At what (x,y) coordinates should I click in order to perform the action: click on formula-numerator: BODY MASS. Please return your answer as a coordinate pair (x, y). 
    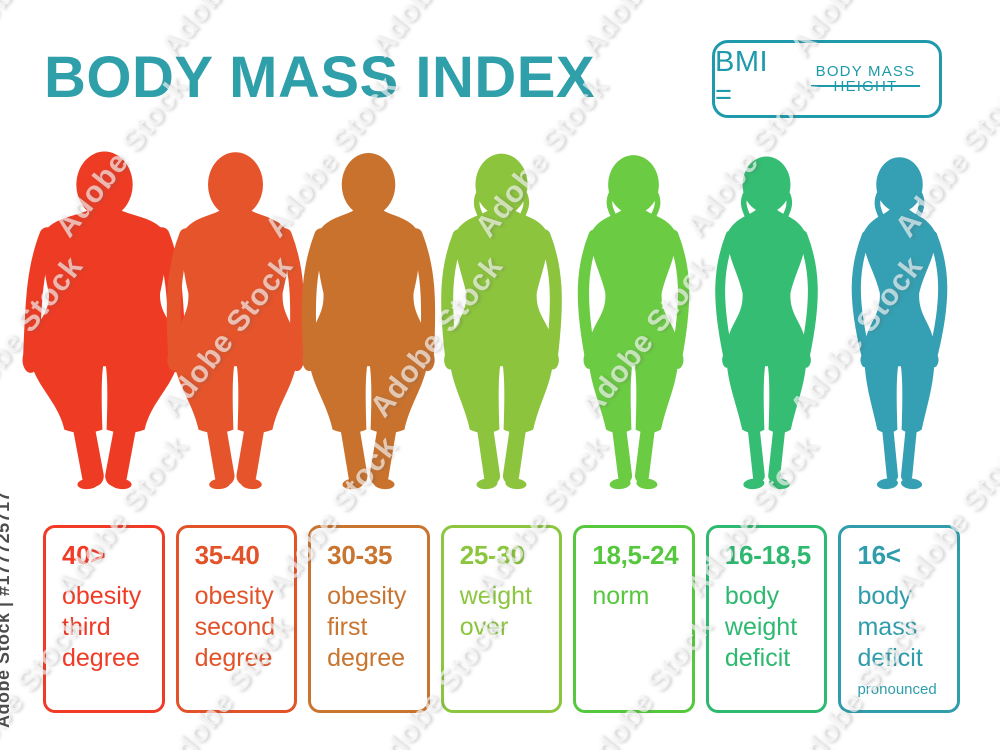
    Looking at the image, I should click on (865, 75).